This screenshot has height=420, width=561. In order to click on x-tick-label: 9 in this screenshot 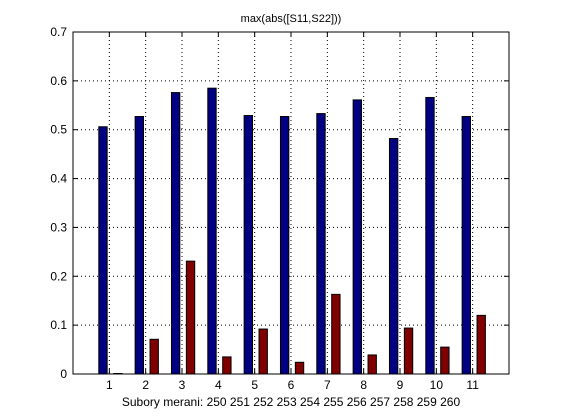, I will do `click(400, 385)`.